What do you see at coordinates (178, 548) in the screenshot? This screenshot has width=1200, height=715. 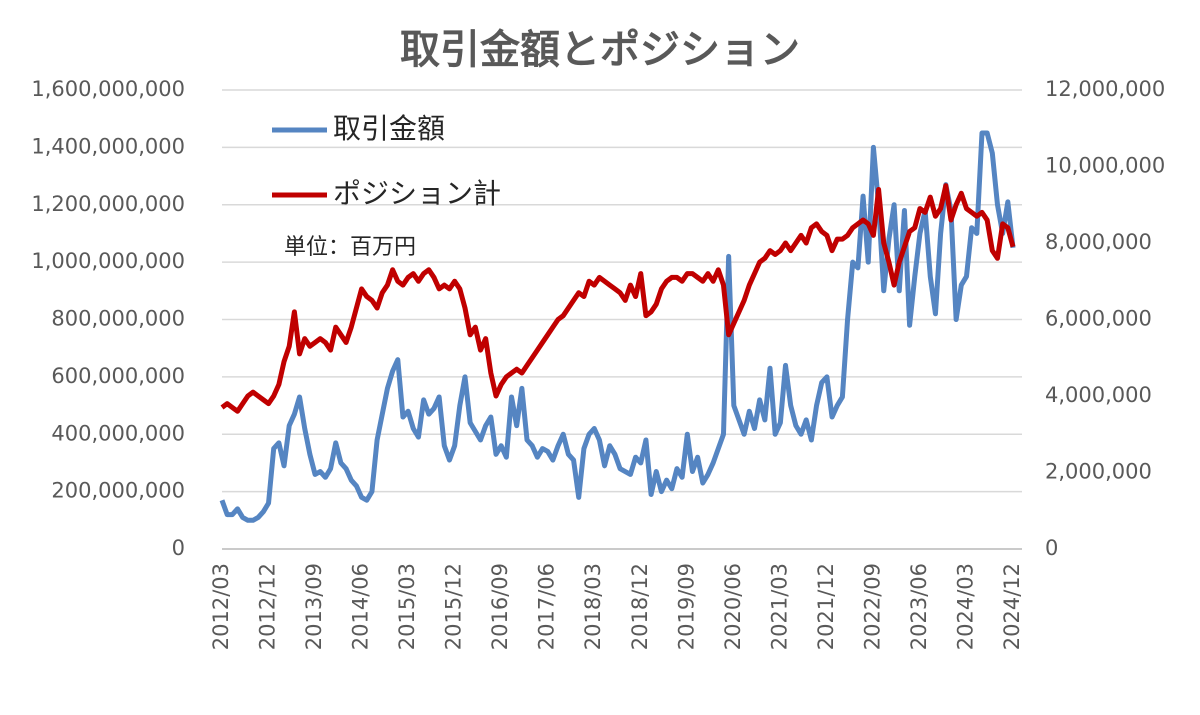 I see `y-tick-label: 0` at bounding box center [178, 548].